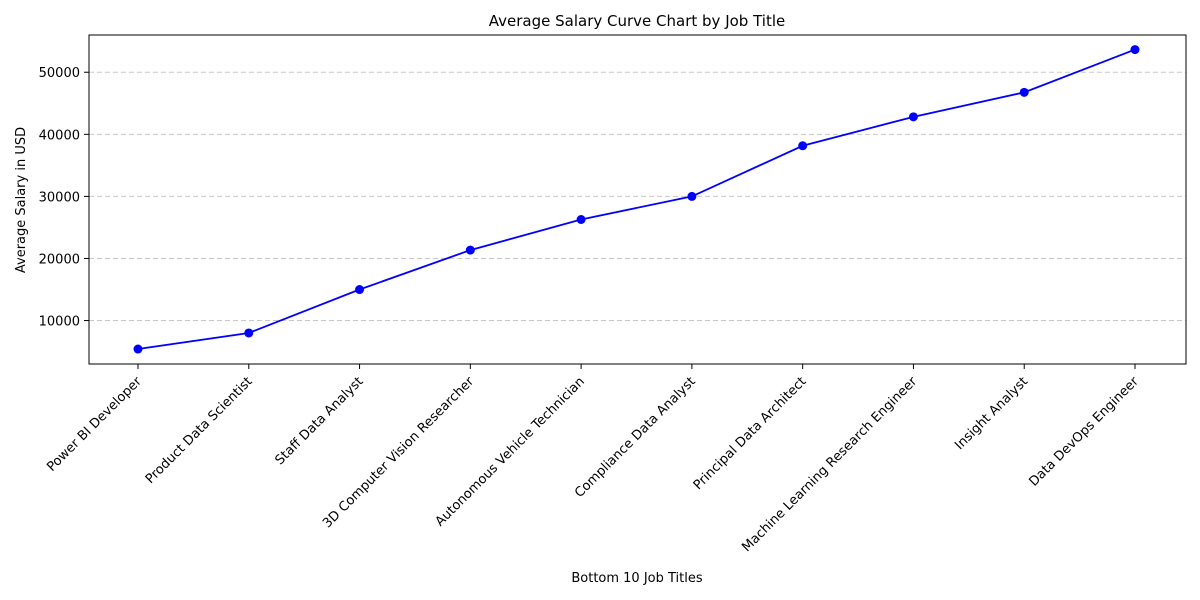 The width and height of the screenshot is (1200, 600). What do you see at coordinates (319, 421) in the screenshot?
I see `x-tick-label: Staff Data Analyst` at bounding box center [319, 421].